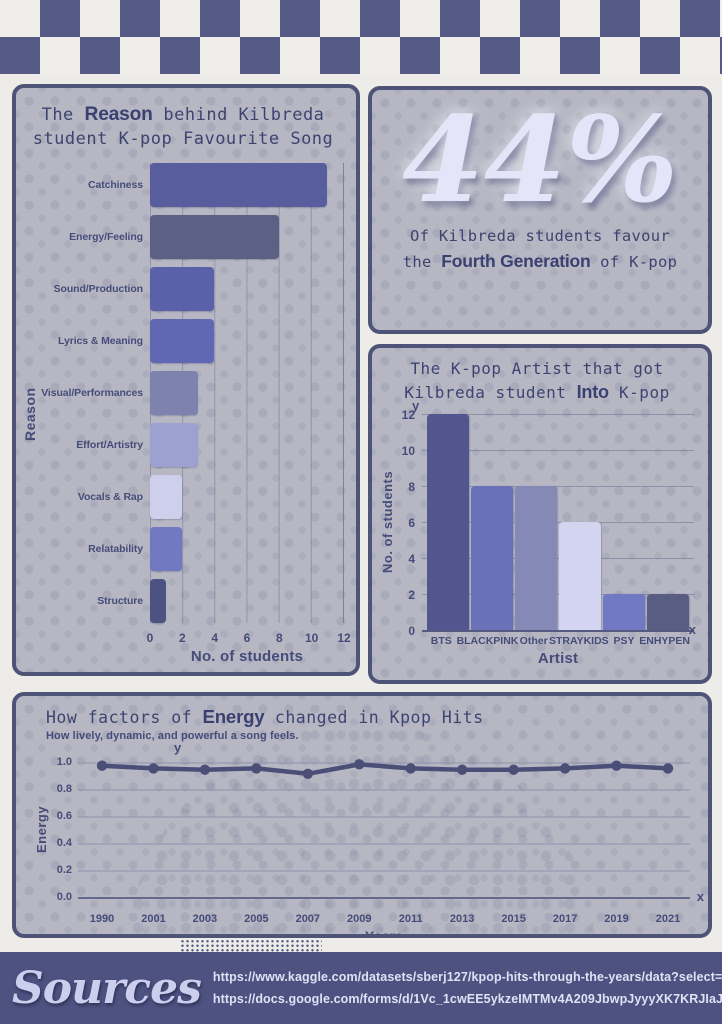 This screenshot has height=1024, width=722. What do you see at coordinates (106, 236) in the screenshot?
I see `reason-category-label: Energy/Feeling` at bounding box center [106, 236].